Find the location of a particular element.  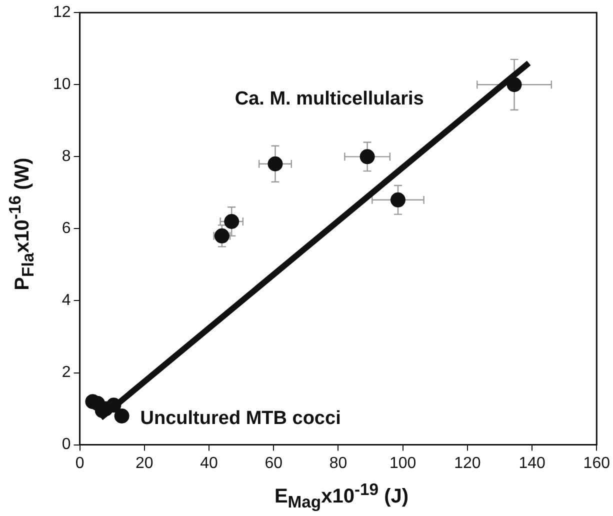

x-axis-title: E$_{Mag}$x10$^{-19}$ (J) is located at coordinates (341, 496).